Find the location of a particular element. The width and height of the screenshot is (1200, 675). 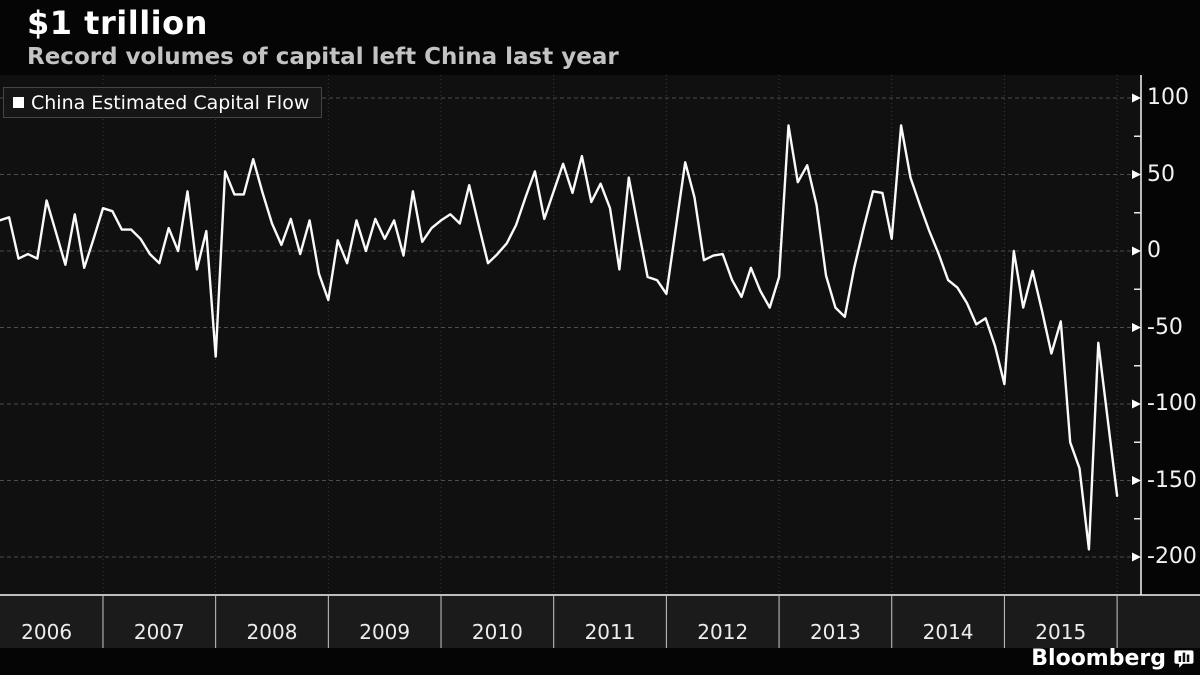

bloomberg-chart-bubble-icon is located at coordinates (1184, 658).